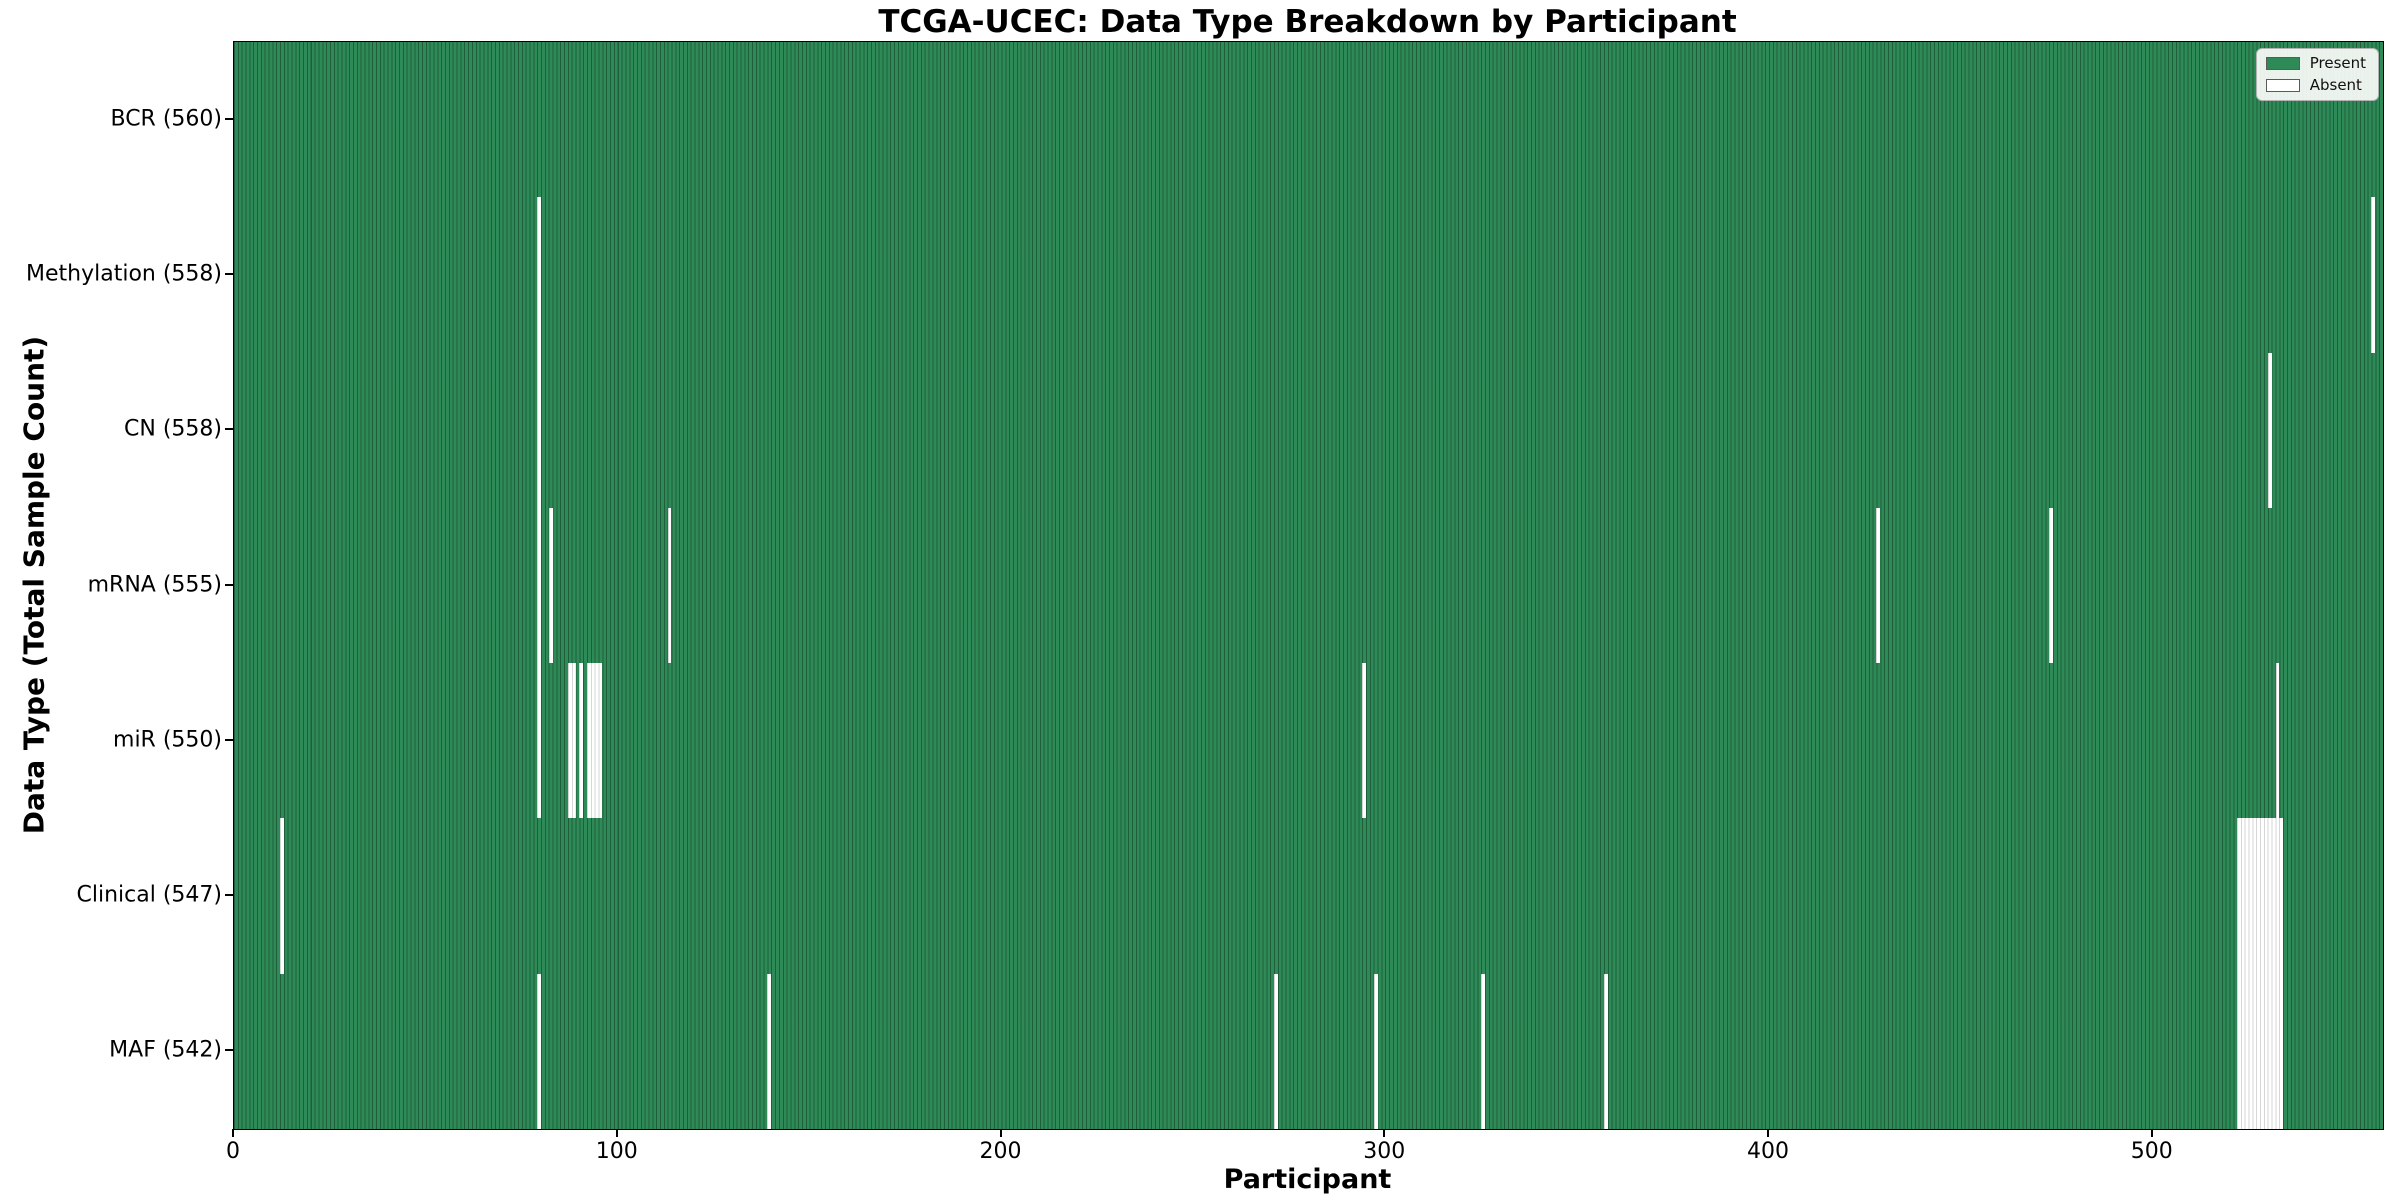 The height and width of the screenshot is (1200, 2400). I want to click on x-tick-label-0: 0, so click(233, 1151).